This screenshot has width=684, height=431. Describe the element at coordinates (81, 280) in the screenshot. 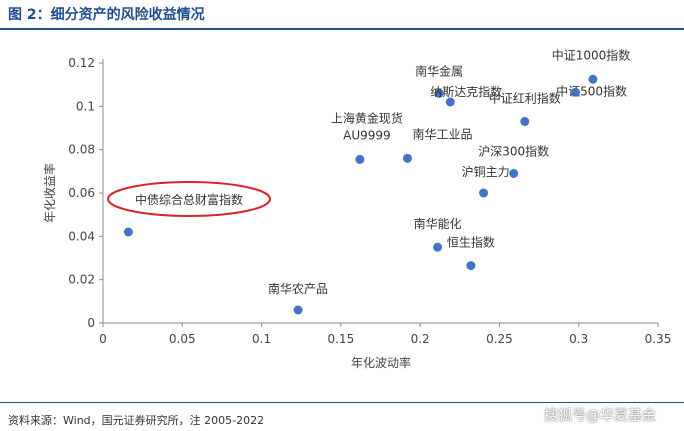

I see `y-tick-label: 0.02` at that location.